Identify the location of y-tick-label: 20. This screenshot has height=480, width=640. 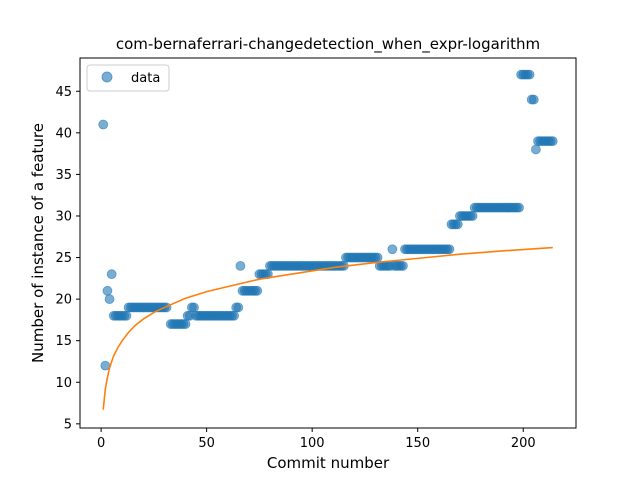
(63, 300).